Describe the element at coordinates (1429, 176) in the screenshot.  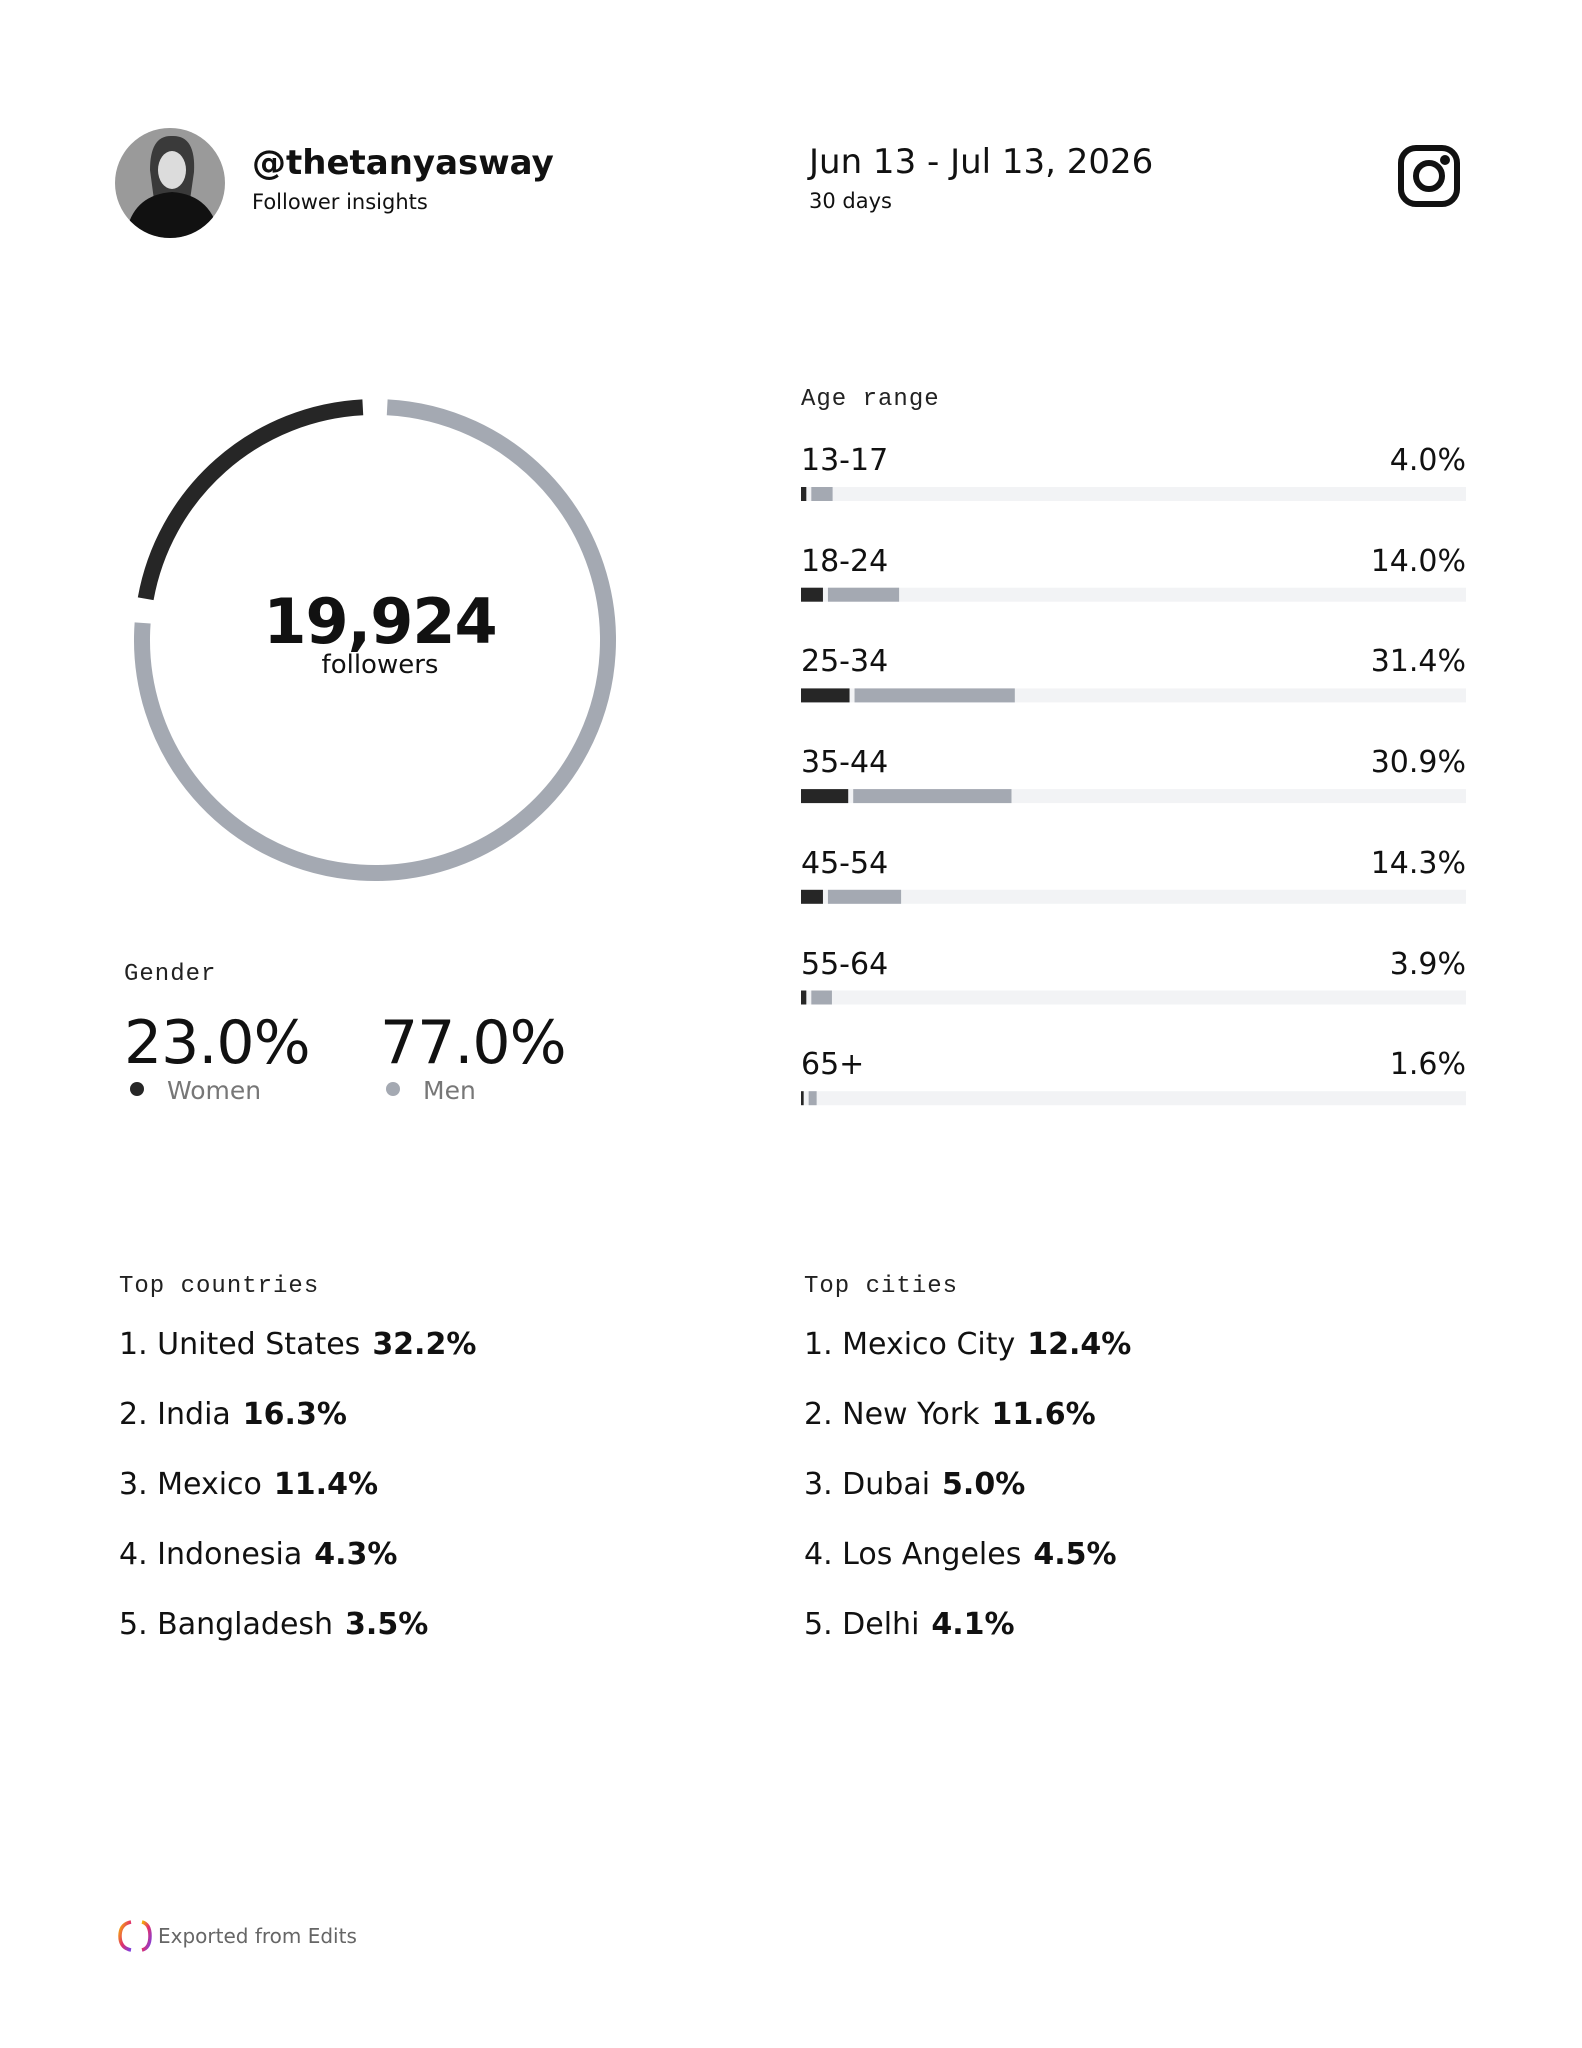
I see `instagram-icon` at that location.